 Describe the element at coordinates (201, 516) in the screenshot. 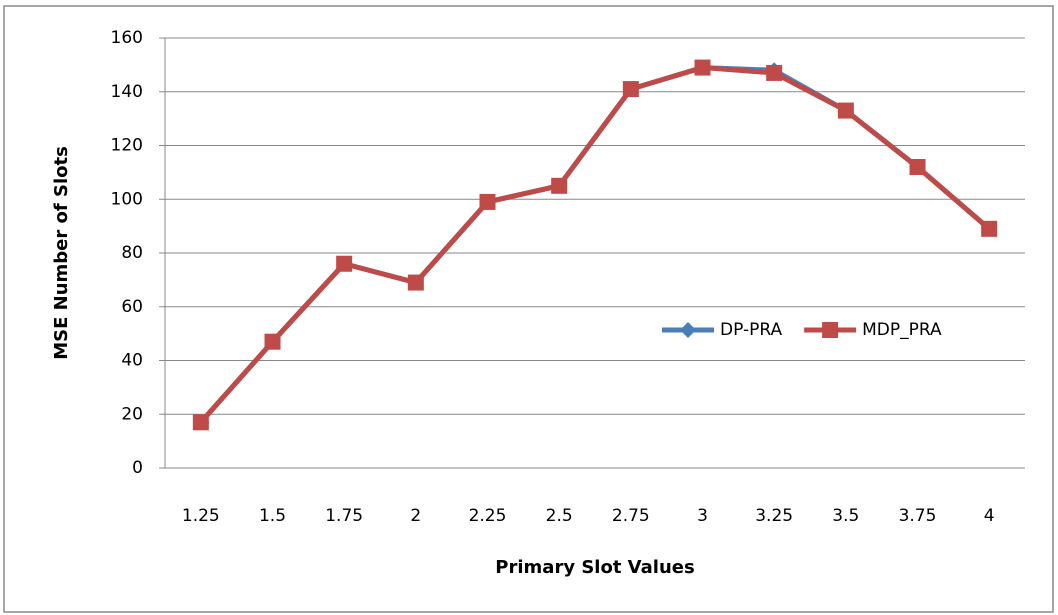

I see `x-tick-label: 1.25` at that location.